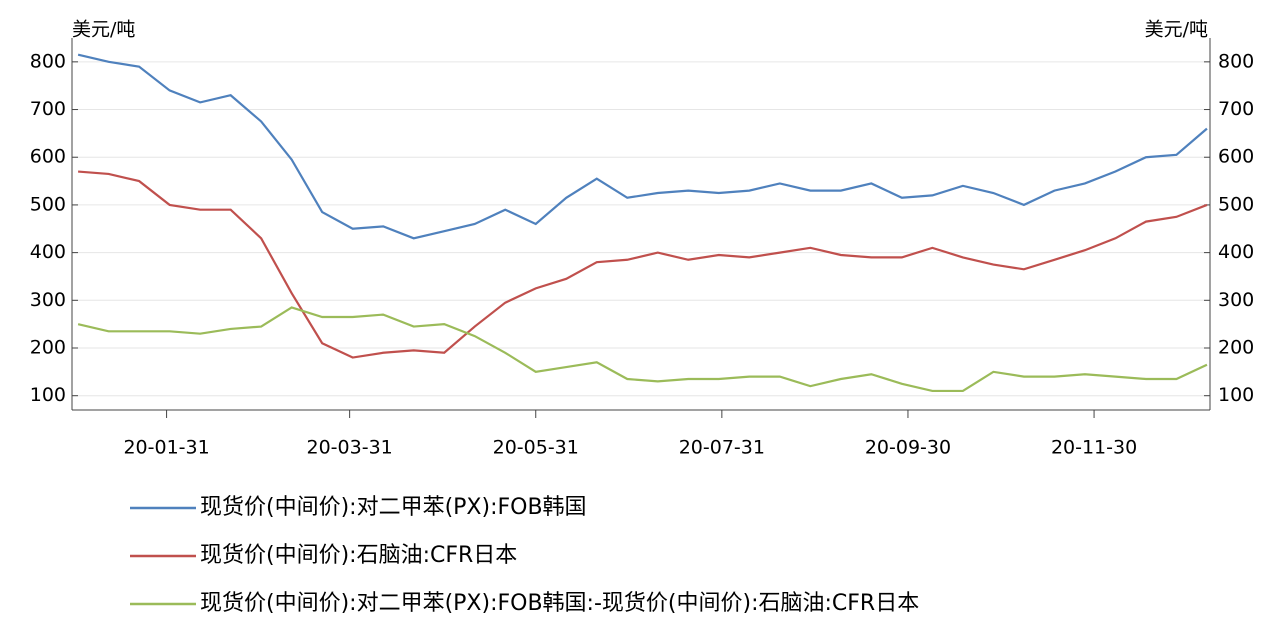  What do you see at coordinates (1236, 348) in the screenshot?
I see `y2-tick-label: 200` at bounding box center [1236, 348].